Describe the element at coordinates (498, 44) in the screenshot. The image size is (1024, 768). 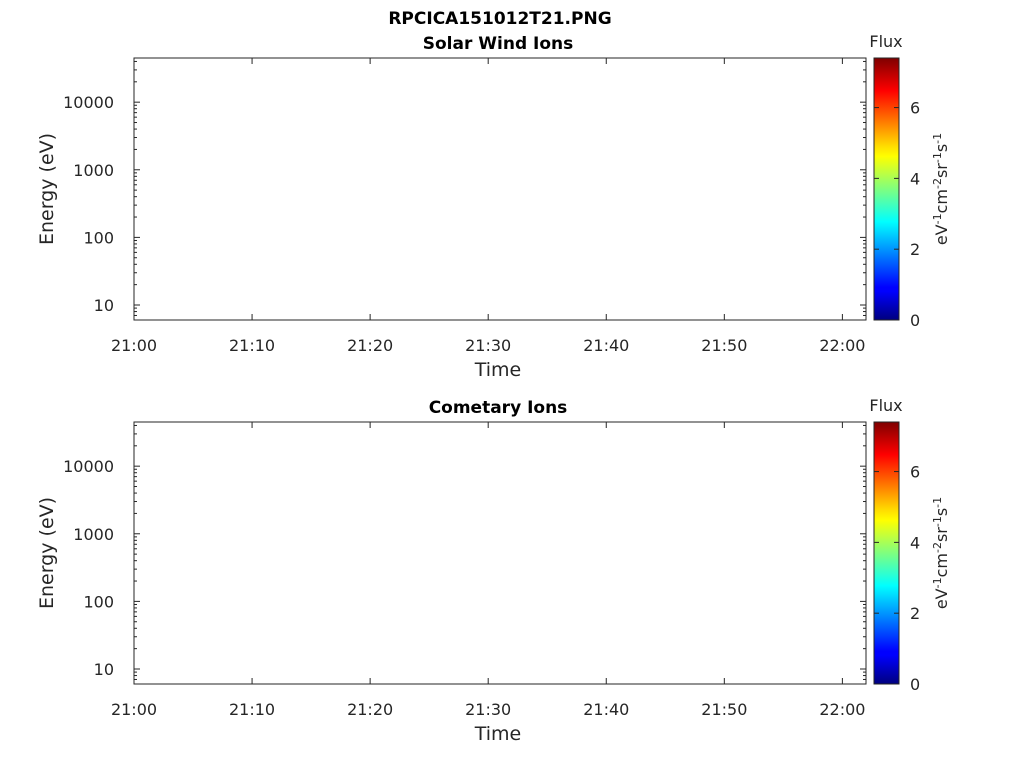
I see `panel-title: Solar Wind Ions` at that location.